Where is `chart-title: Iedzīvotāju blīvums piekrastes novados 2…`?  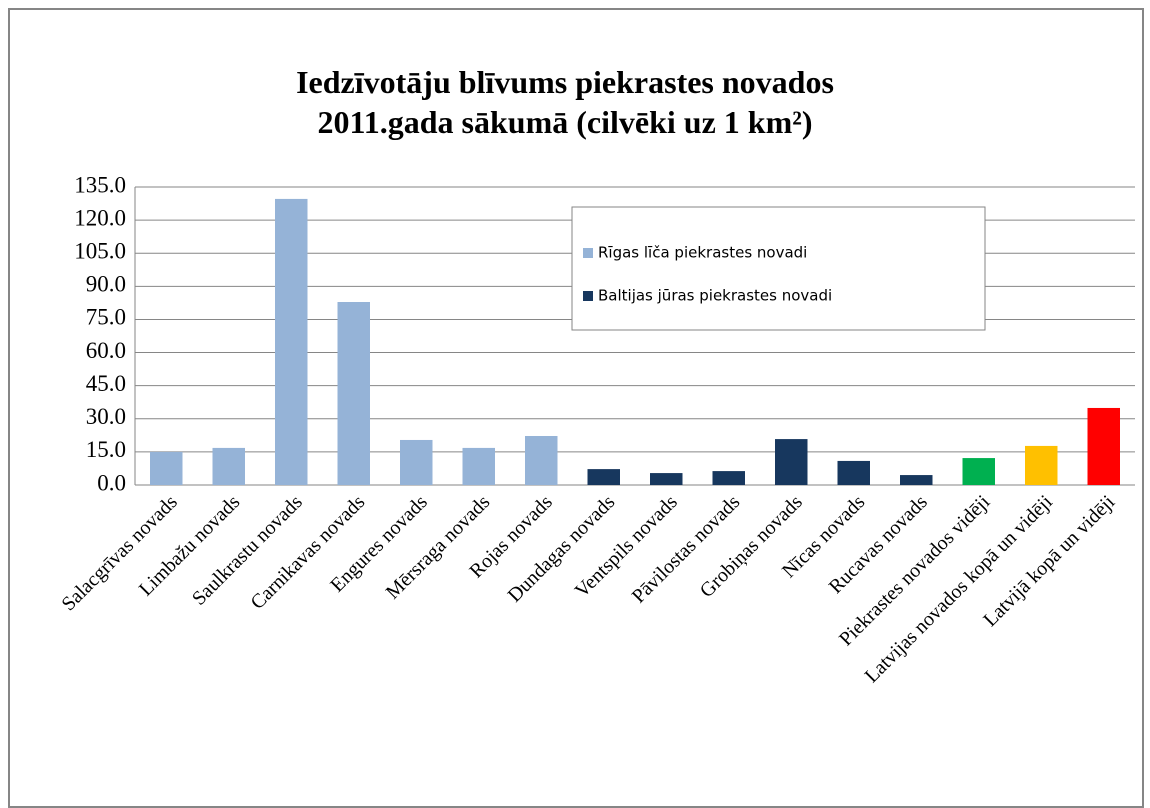 chart-title: Iedzīvotāju blīvums piekrastes novados 2… is located at coordinates (565, 102).